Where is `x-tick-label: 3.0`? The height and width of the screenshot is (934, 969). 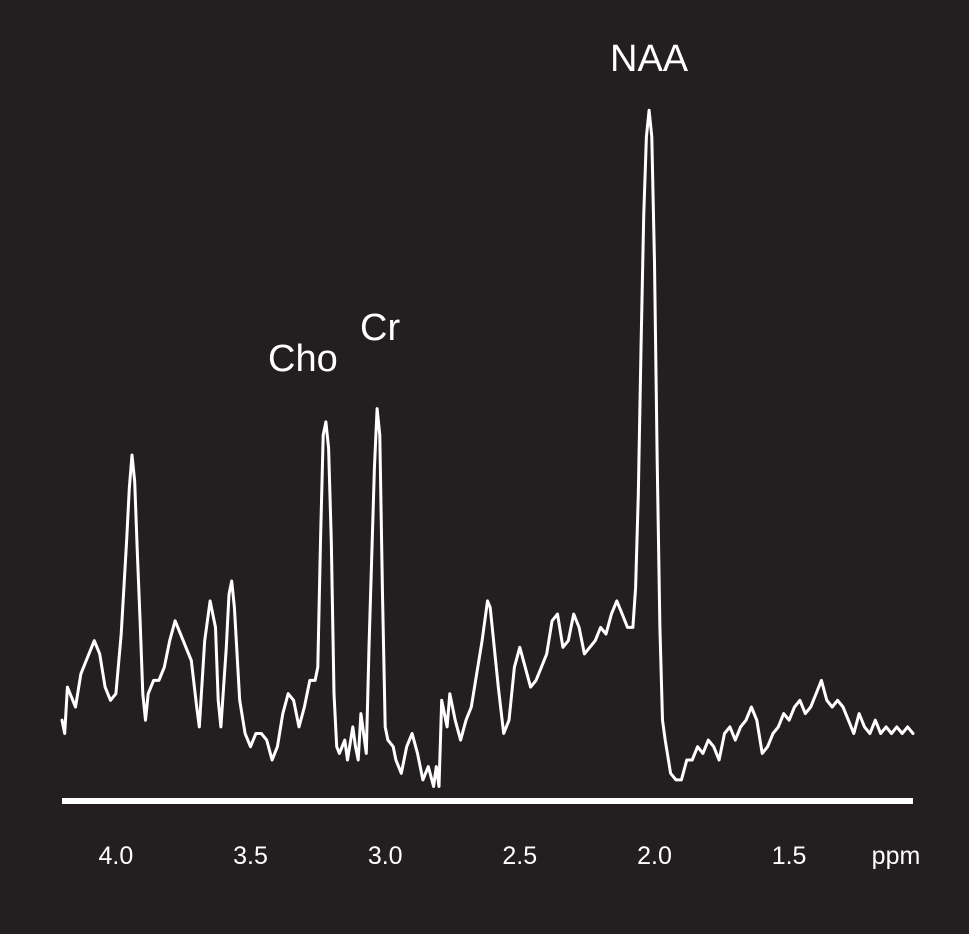 x-tick-label: 3.0 is located at coordinates (385, 856).